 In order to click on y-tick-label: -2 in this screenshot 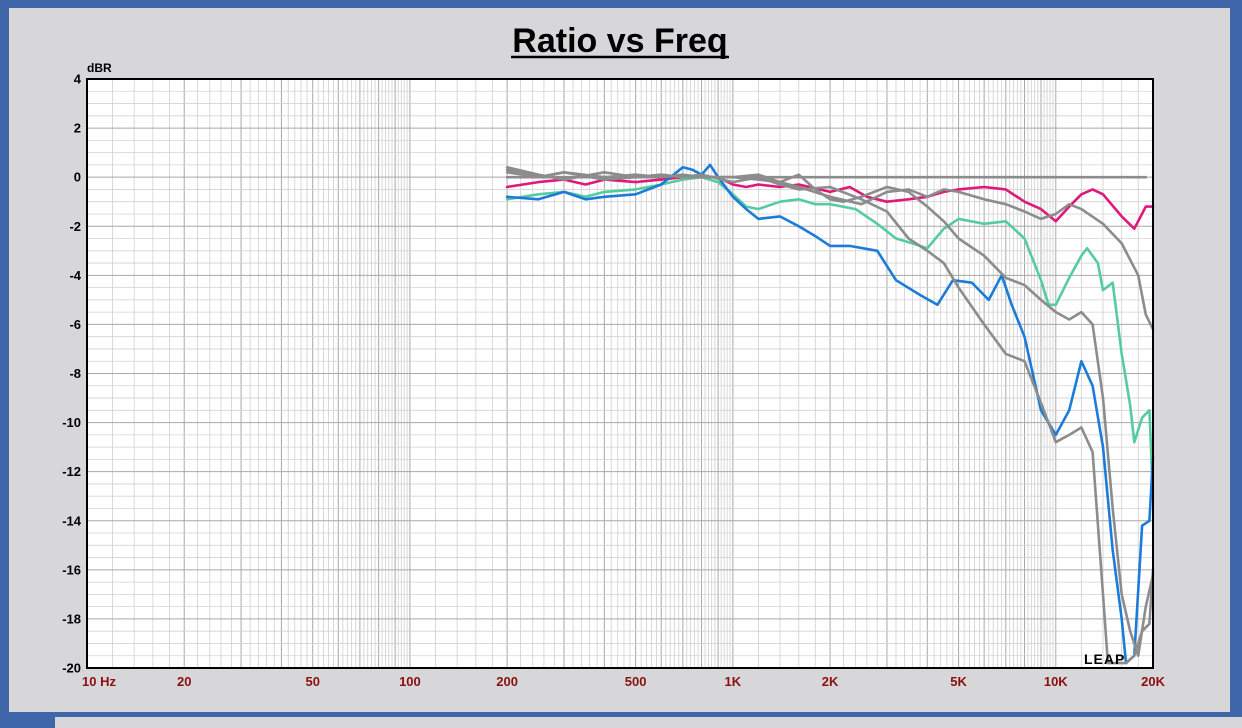, I will do `click(75, 226)`.